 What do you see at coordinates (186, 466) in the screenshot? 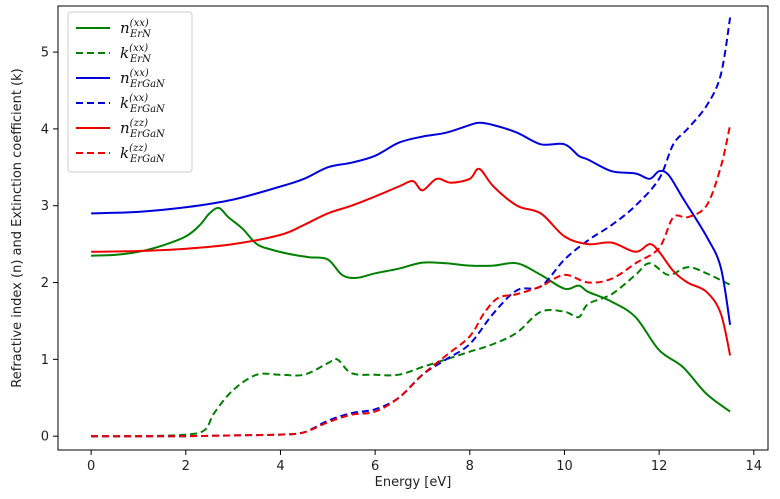
I see `x-tick-label: 2` at bounding box center [186, 466].